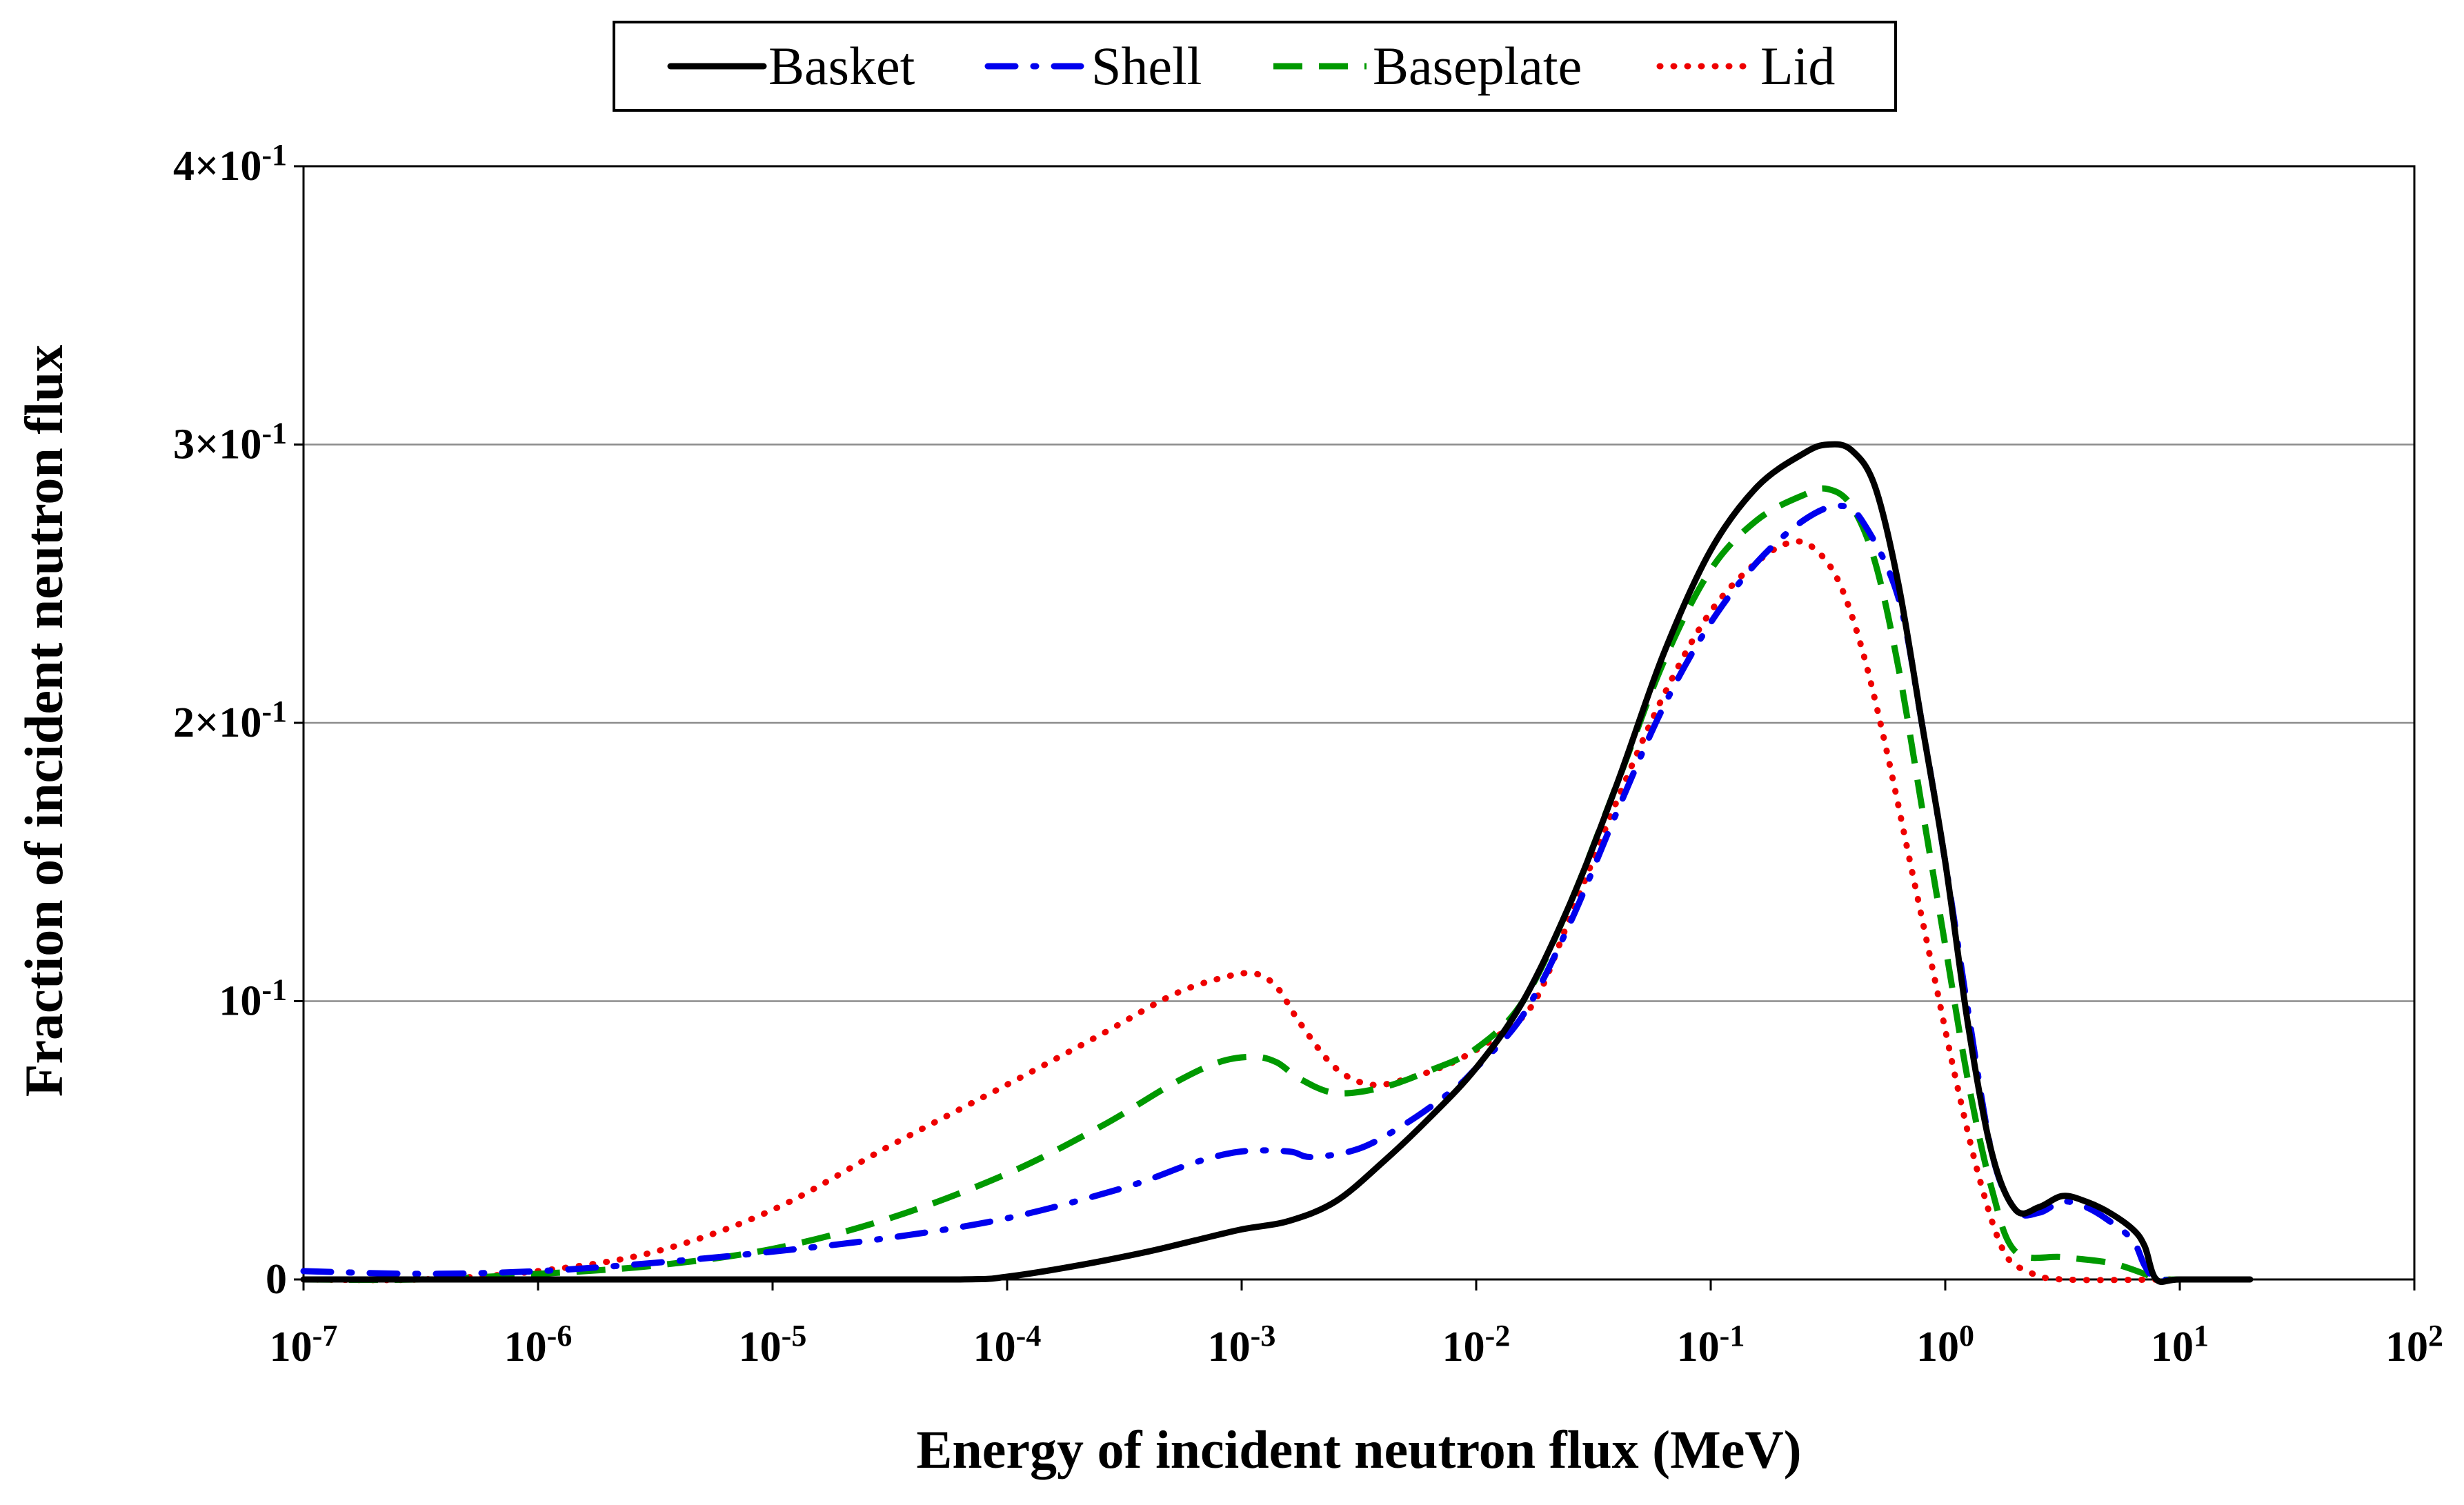  I want to click on legend-label-lid: Lid, so click(1798, 66).